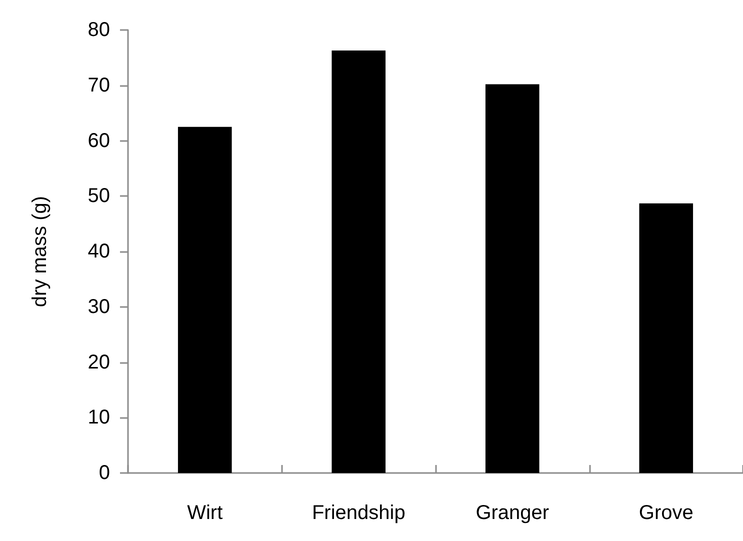  I want to click on y-tick-label: 20, so click(99, 362).